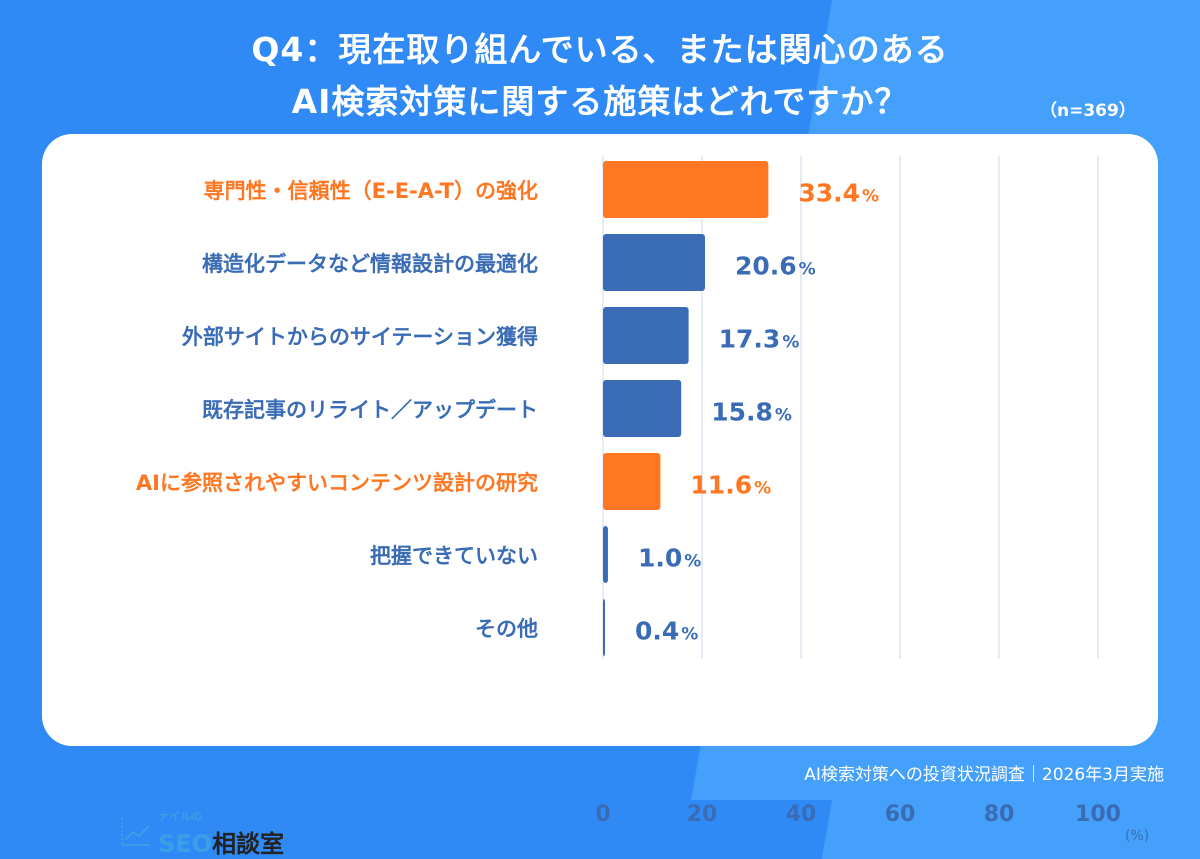  I want to click on title-line-1: Q4：現在取り組んでいる、または関心のある, so click(600, 49).